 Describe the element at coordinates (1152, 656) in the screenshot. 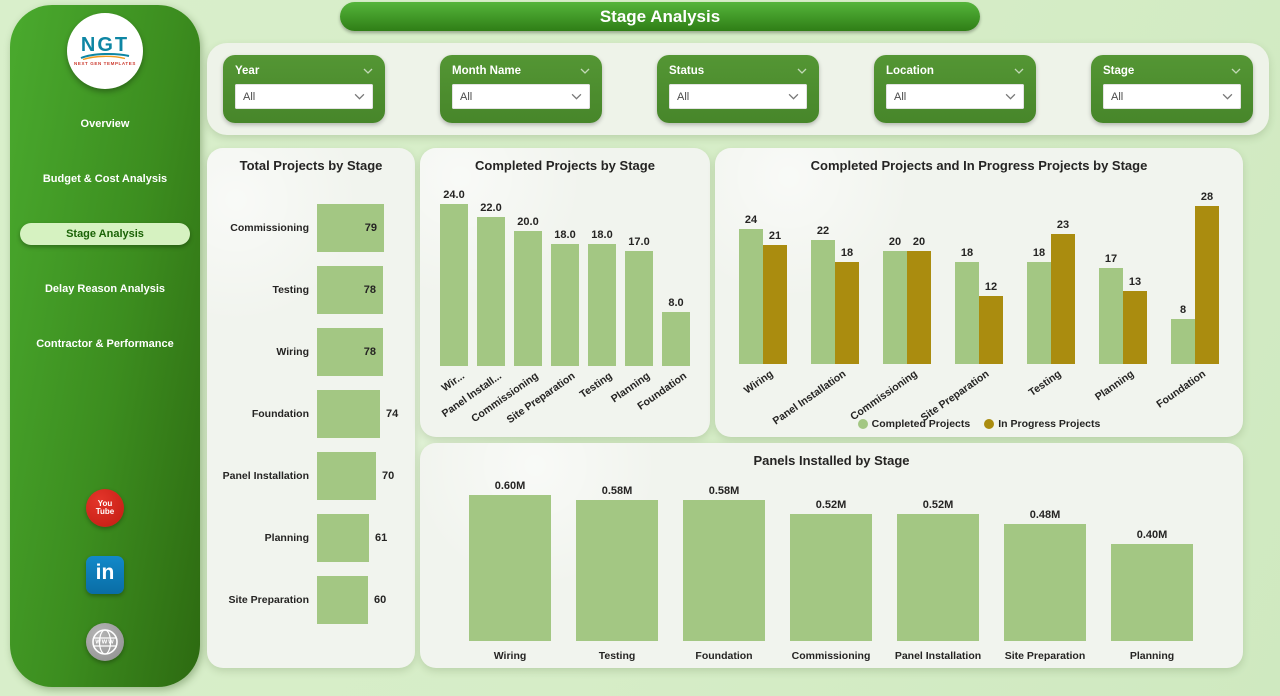

I see `axis-label: Planning` at that location.